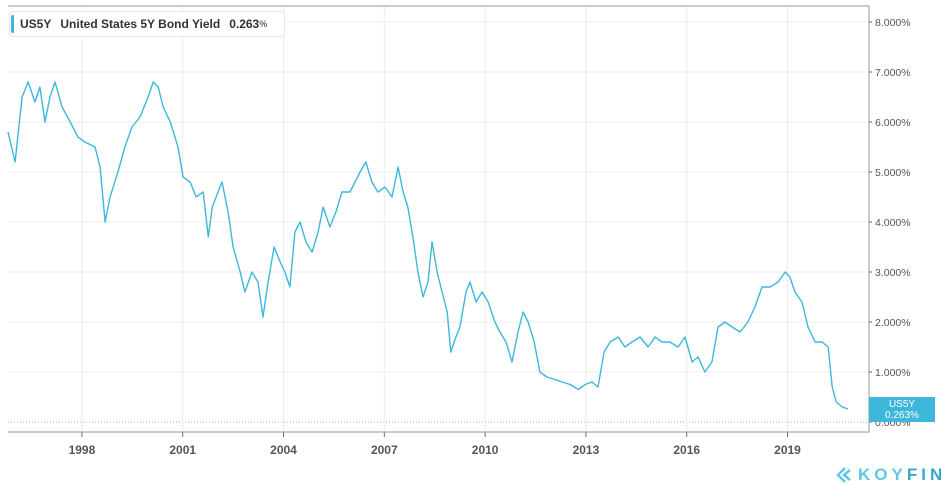  What do you see at coordinates (893, 173) in the screenshot?
I see `y-tick-label: 5.000%` at bounding box center [893, 173].